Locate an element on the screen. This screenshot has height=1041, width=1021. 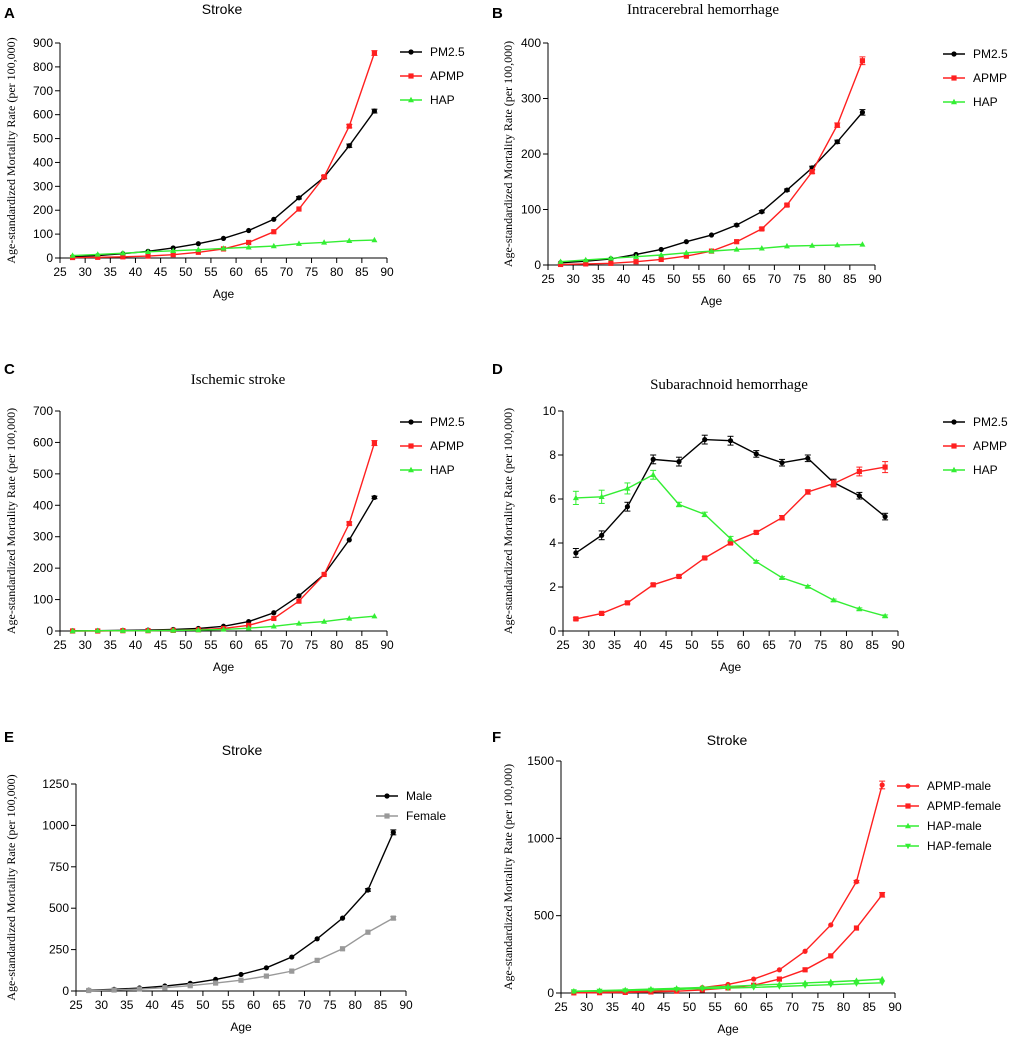
panel-letter: F is located at coordinates (496, 737).